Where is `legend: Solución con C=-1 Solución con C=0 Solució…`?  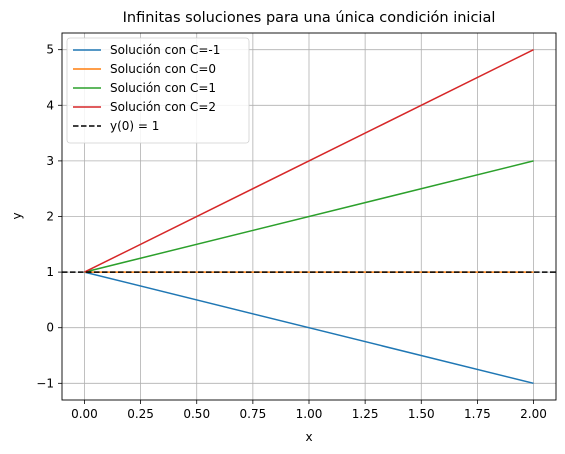 legend: Solución con C=-1 Solución con C=0 Solució… is located at coordinates (158, 90).